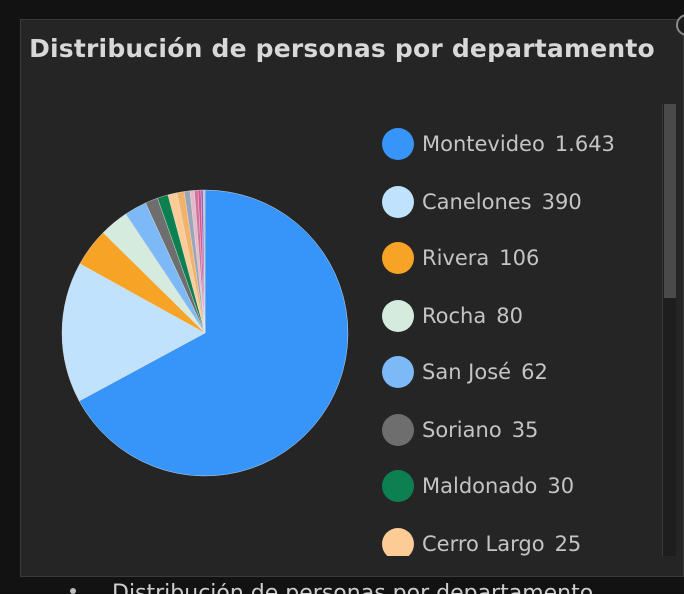 The height and width of the screenshot is (594, 684). Describe the element at coordinates (456, 258) in the screenshot. I see `legend-label: Rivera` at that location.